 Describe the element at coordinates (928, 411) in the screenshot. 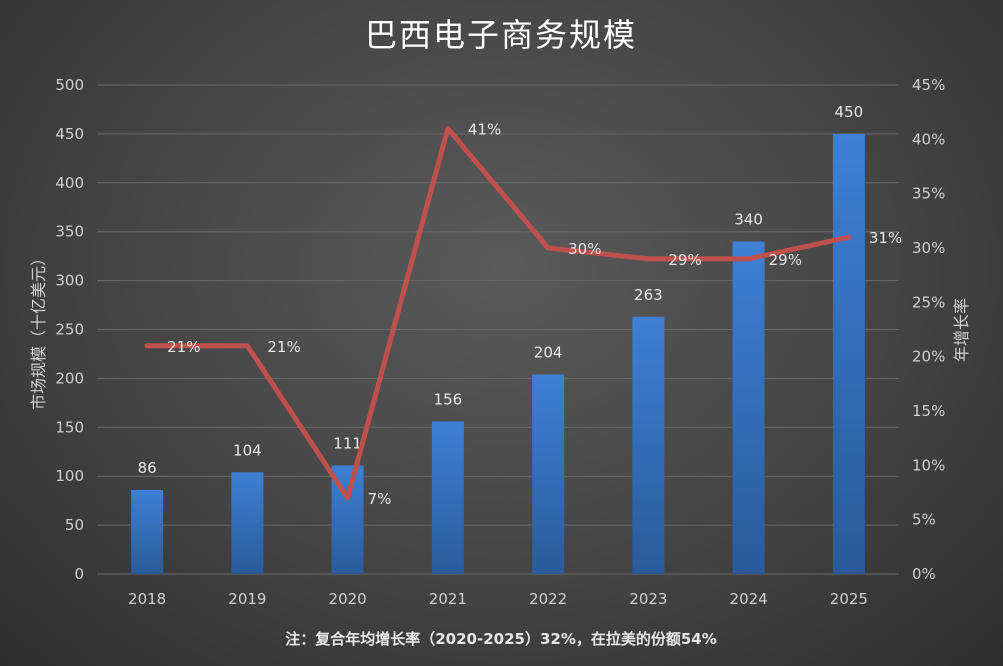

I see `y2-tick-label: 15%` at that location.